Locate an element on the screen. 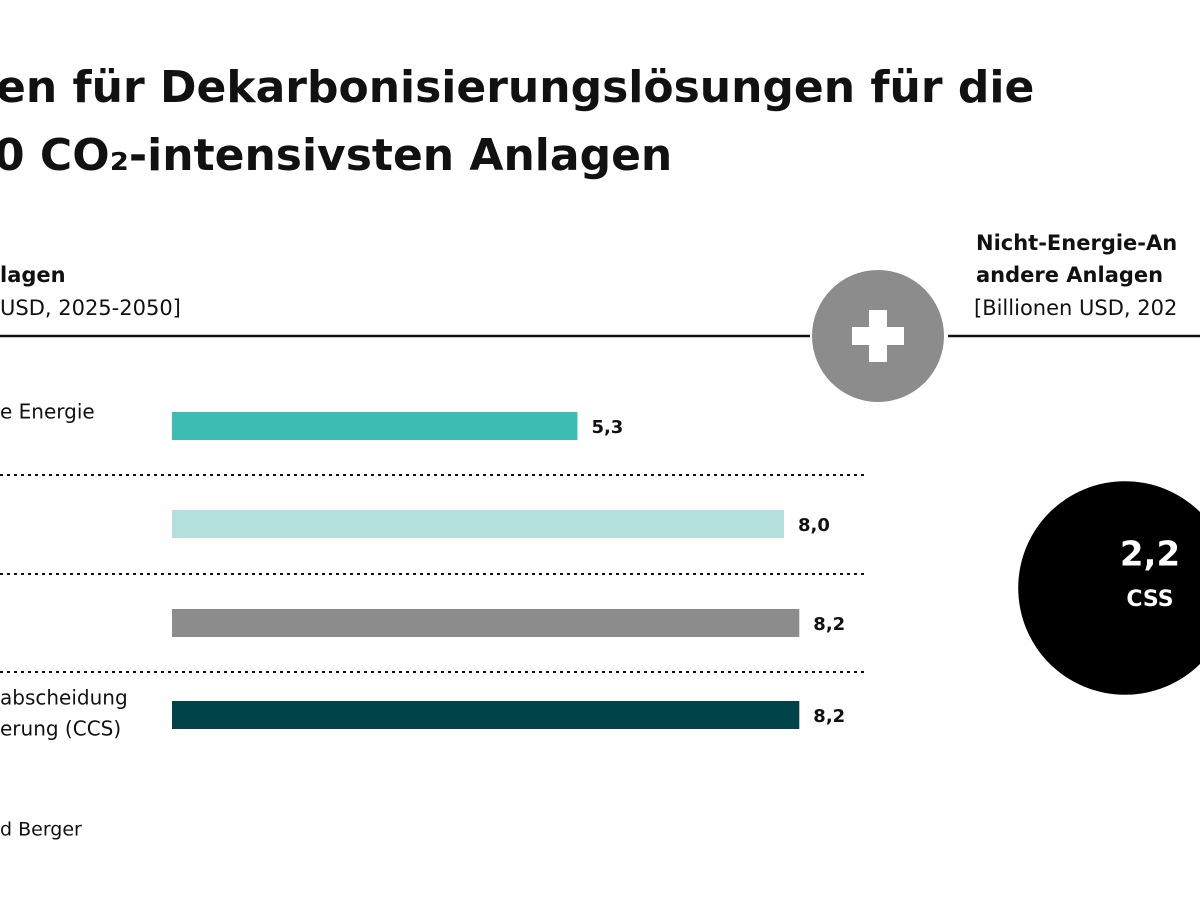 This screenshot has height=900, width=1200. panel-unit: [Billionen USD, 202 is located at coordinates (1075, 308).